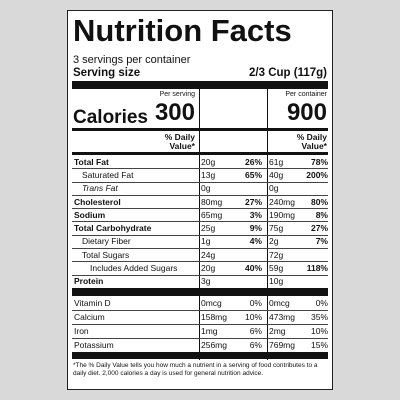 The image size is (400, 400). Describe the element at coordinates (253, 161) in the screenshot. I see `daily-value: 26%` at that location.